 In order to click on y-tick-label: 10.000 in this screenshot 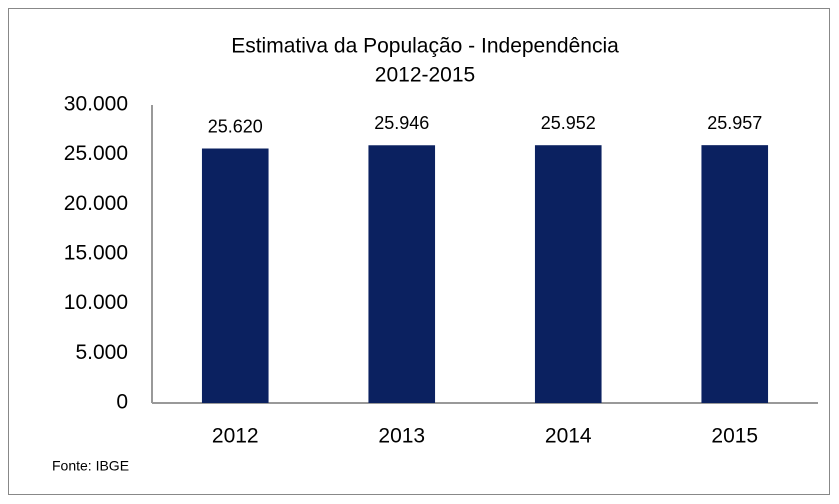, I will do `click(96, 302)`.